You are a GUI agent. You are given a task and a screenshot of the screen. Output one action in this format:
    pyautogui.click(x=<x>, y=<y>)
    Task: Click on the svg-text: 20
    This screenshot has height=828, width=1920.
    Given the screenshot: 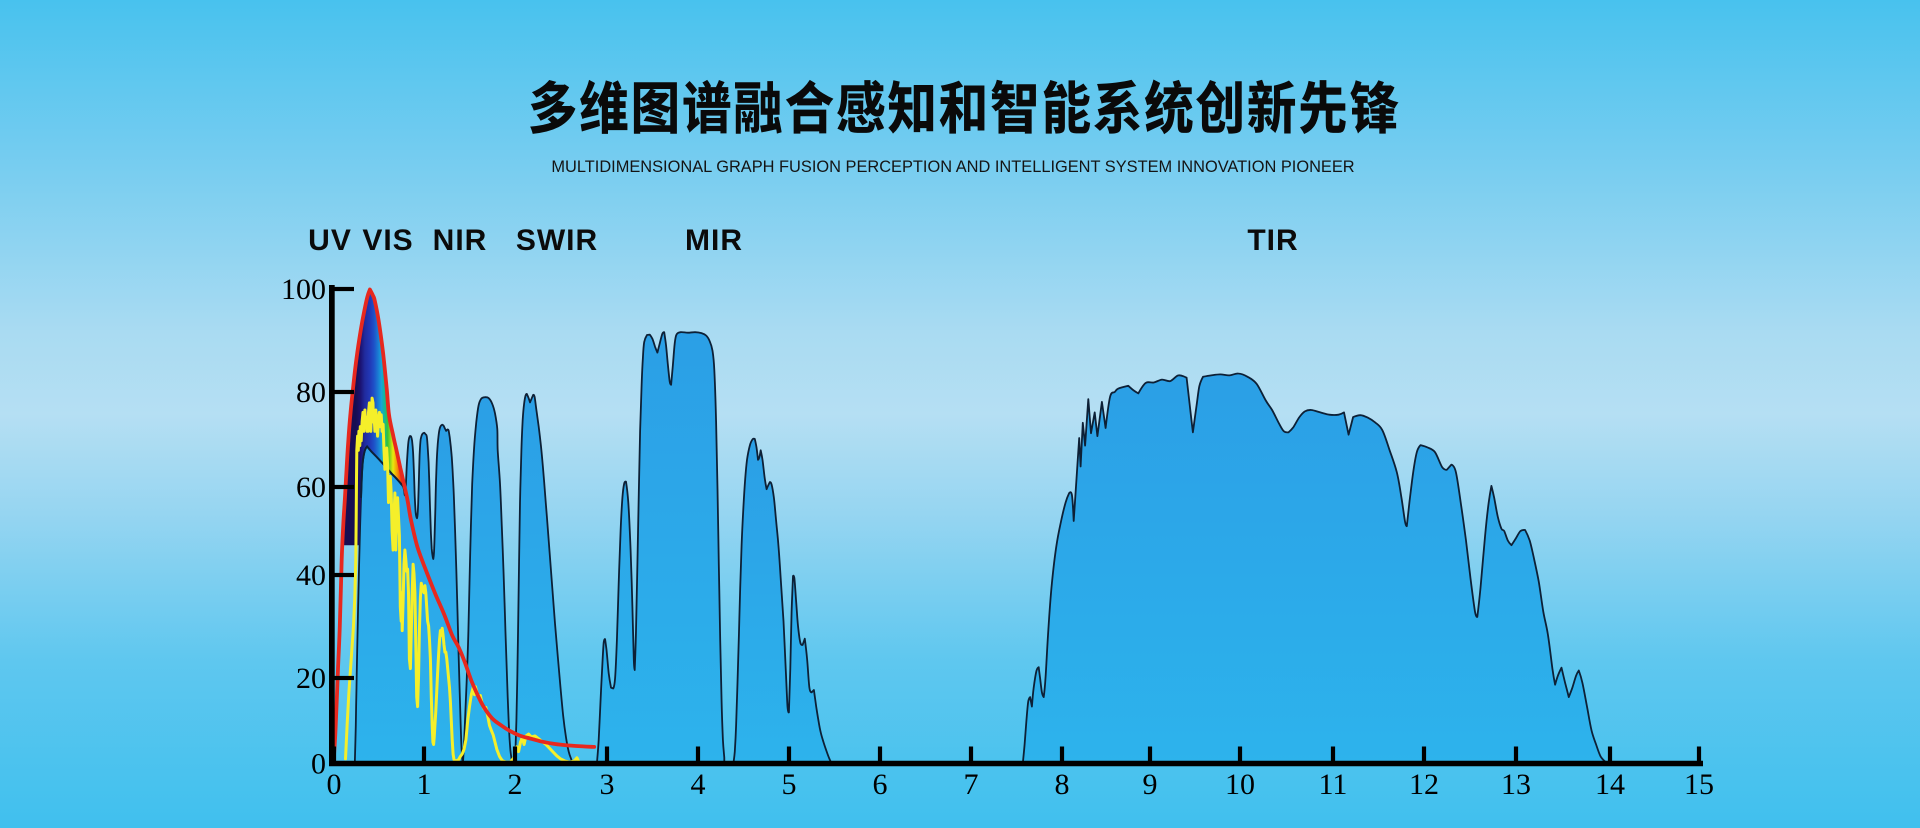 What is the action you would take?
    pyautogui.click(x=311, y=678)
    